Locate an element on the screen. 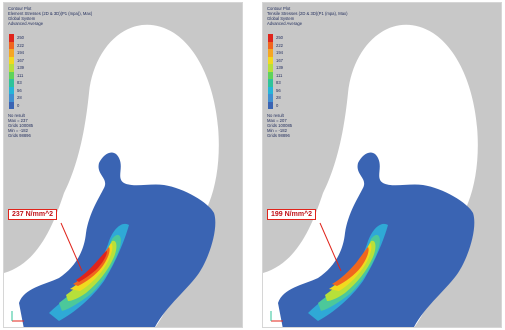  stats-line: Max = 207 is located at coordinates (277, 120).